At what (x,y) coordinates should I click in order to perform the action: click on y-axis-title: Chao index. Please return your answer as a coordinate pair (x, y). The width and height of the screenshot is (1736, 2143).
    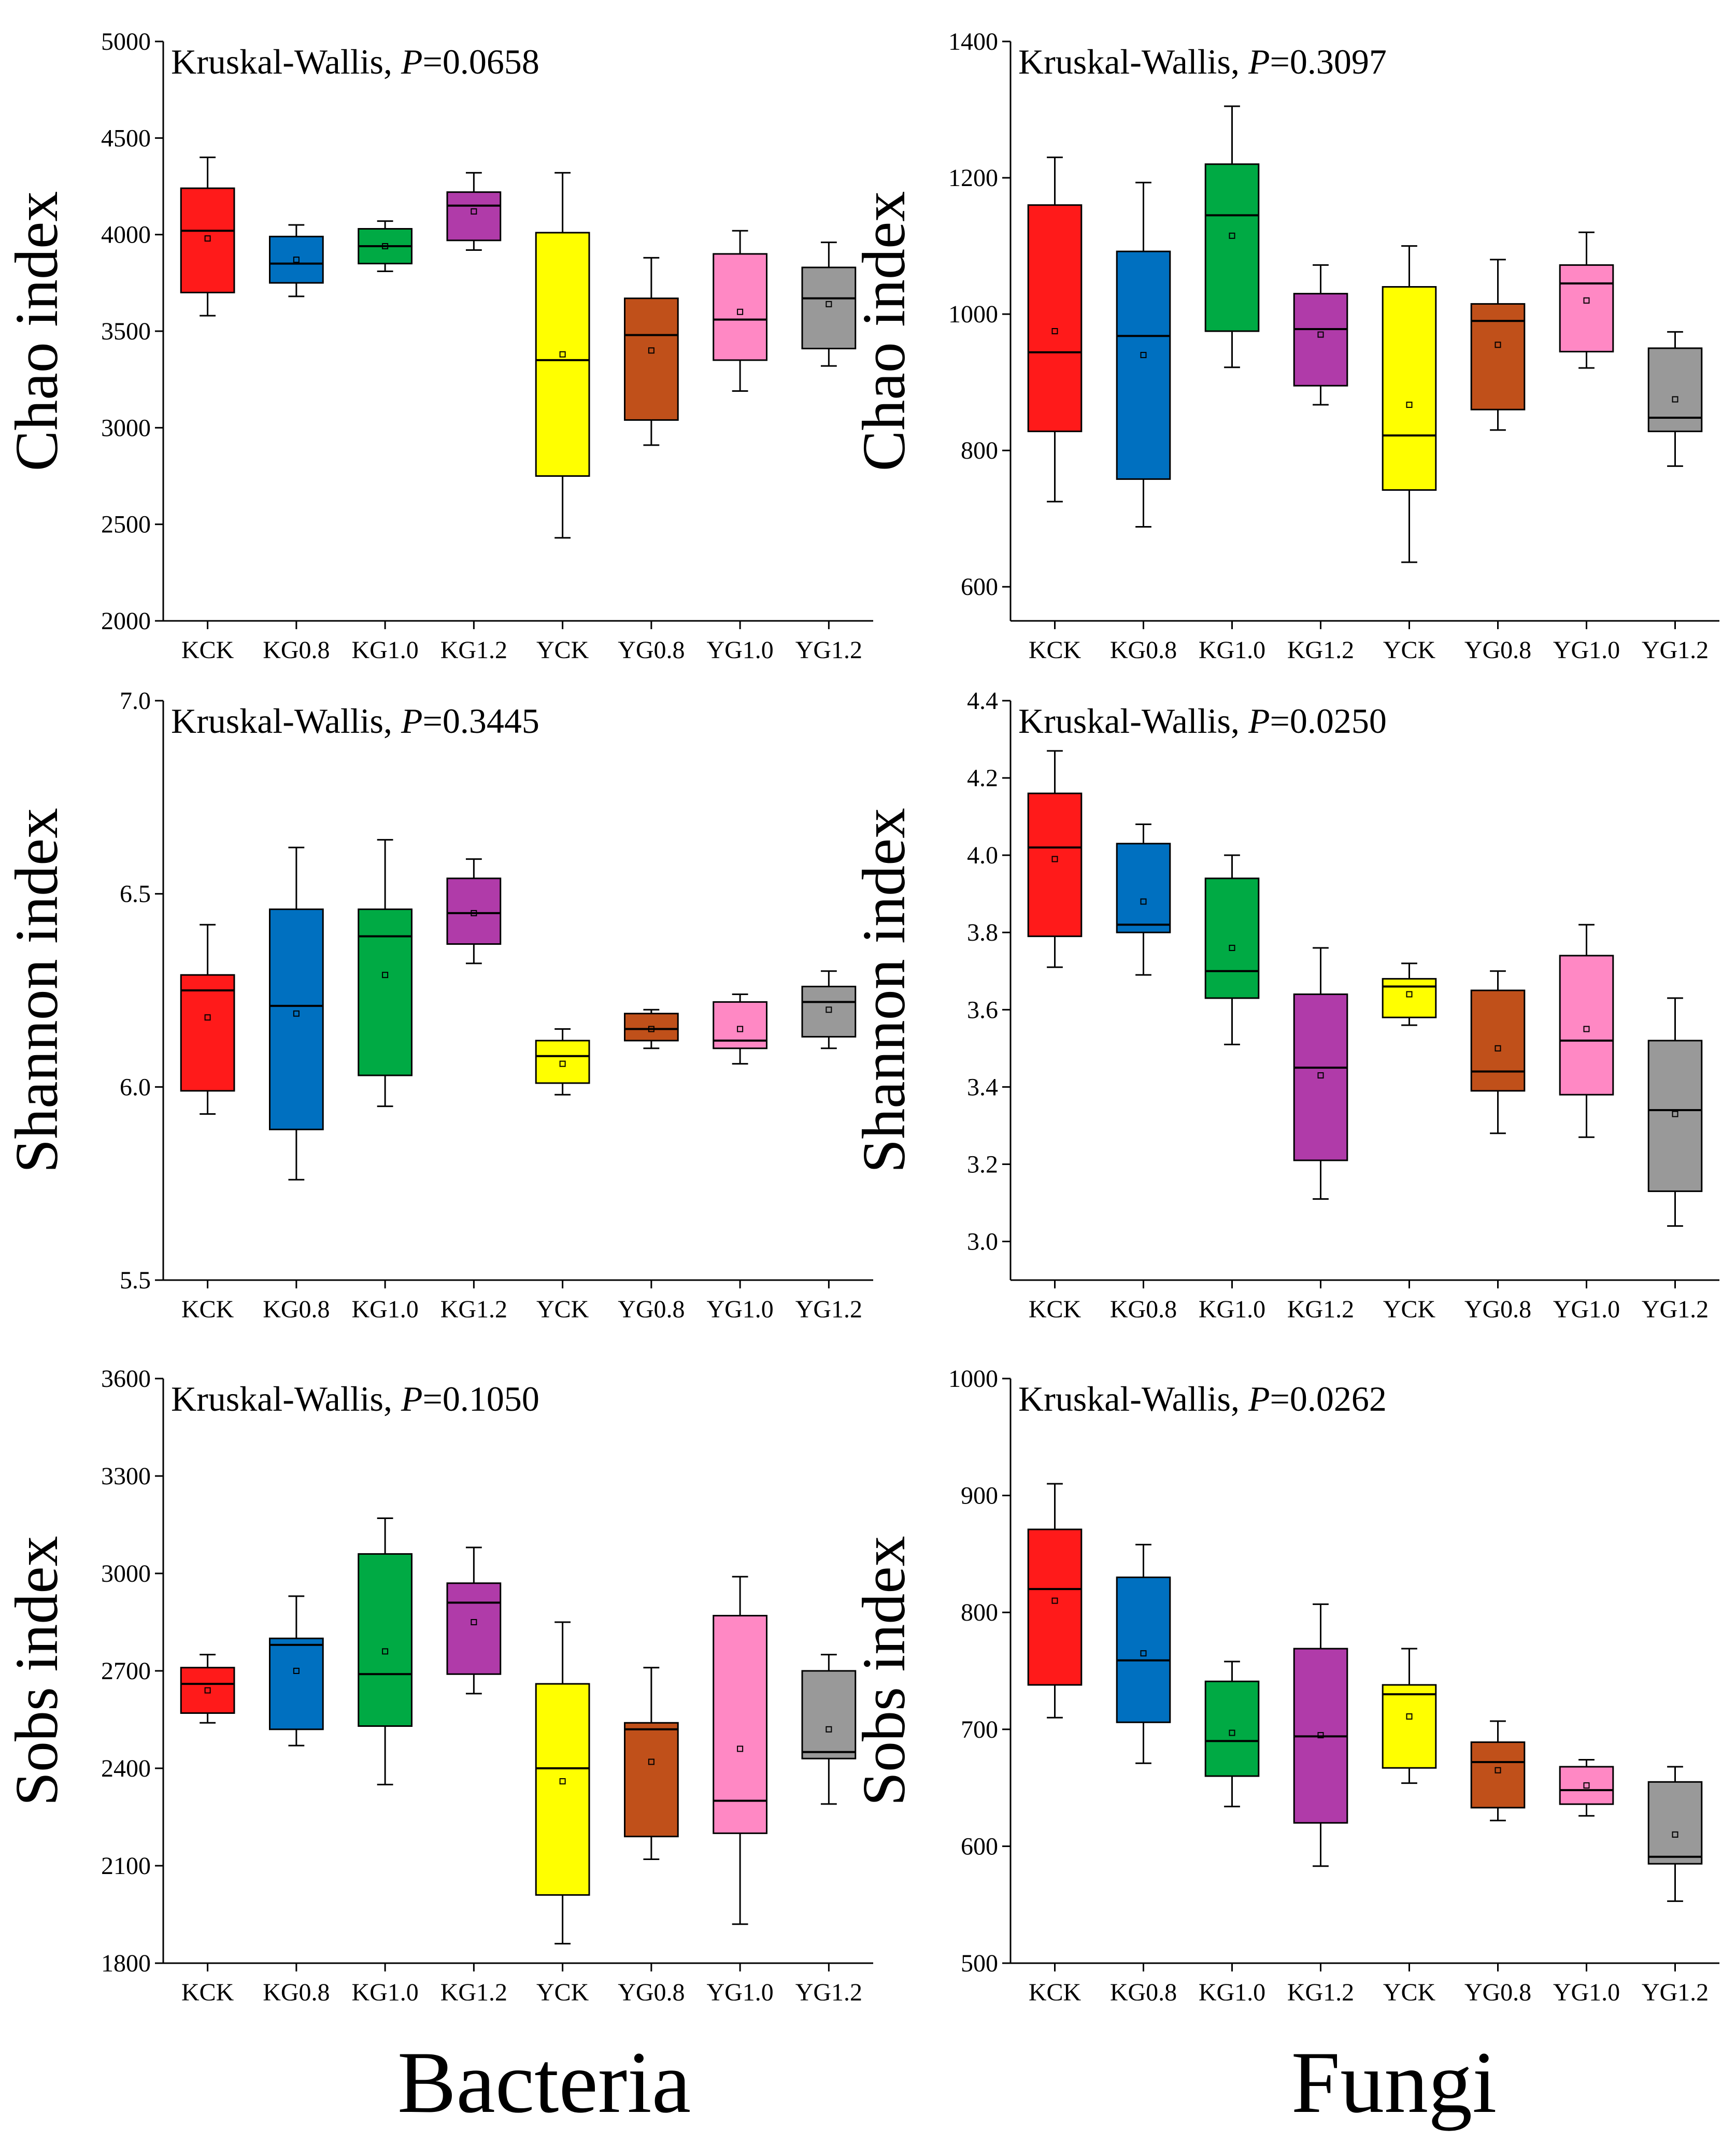
    Looking at the image, I should click on (884, 331).